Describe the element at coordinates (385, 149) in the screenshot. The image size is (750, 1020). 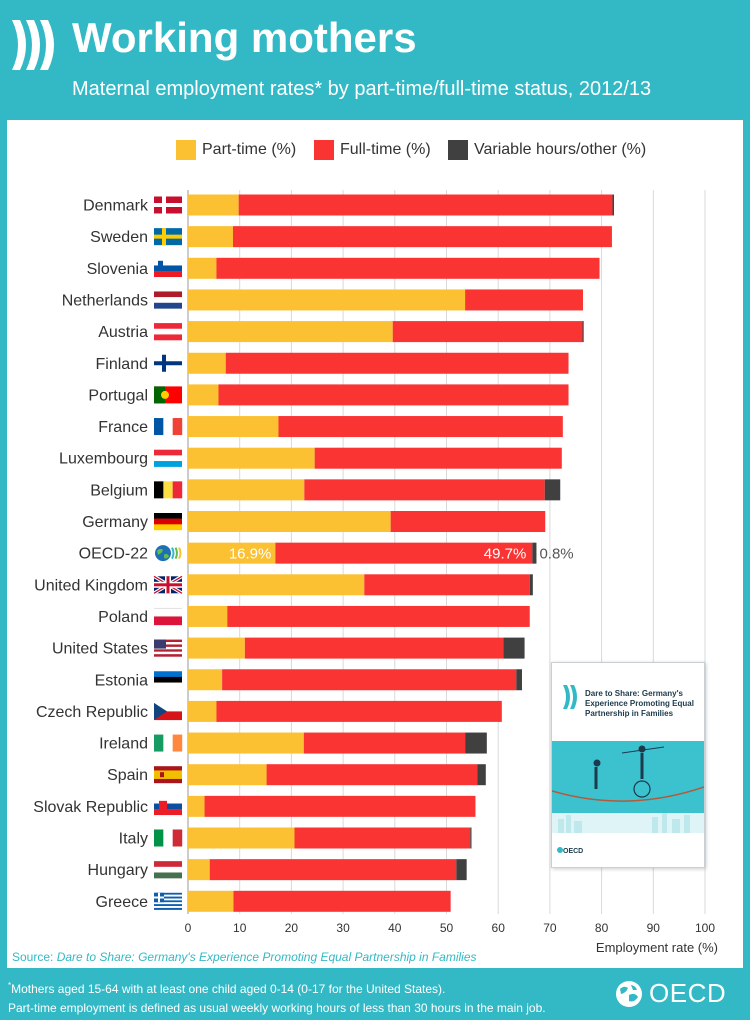
I see `legend-label-full-time: Full-time (%)` at that location.